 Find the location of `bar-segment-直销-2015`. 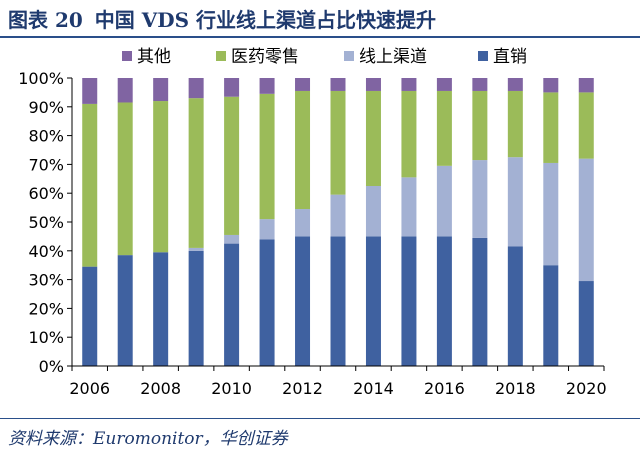

bar-segment-直销-2015 is located at coordinates (409, 301).